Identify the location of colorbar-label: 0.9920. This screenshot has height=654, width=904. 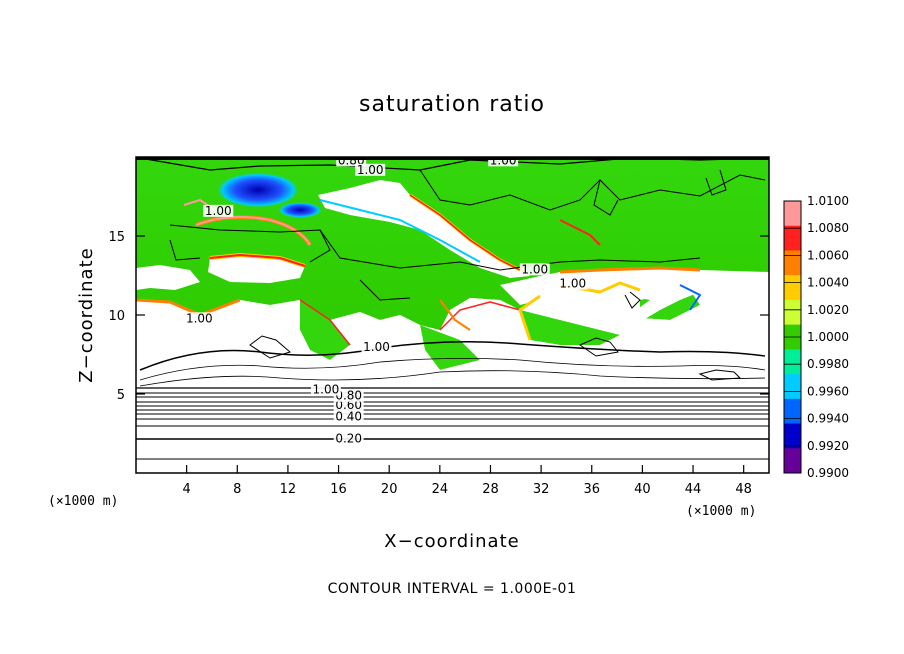
(828, 446).